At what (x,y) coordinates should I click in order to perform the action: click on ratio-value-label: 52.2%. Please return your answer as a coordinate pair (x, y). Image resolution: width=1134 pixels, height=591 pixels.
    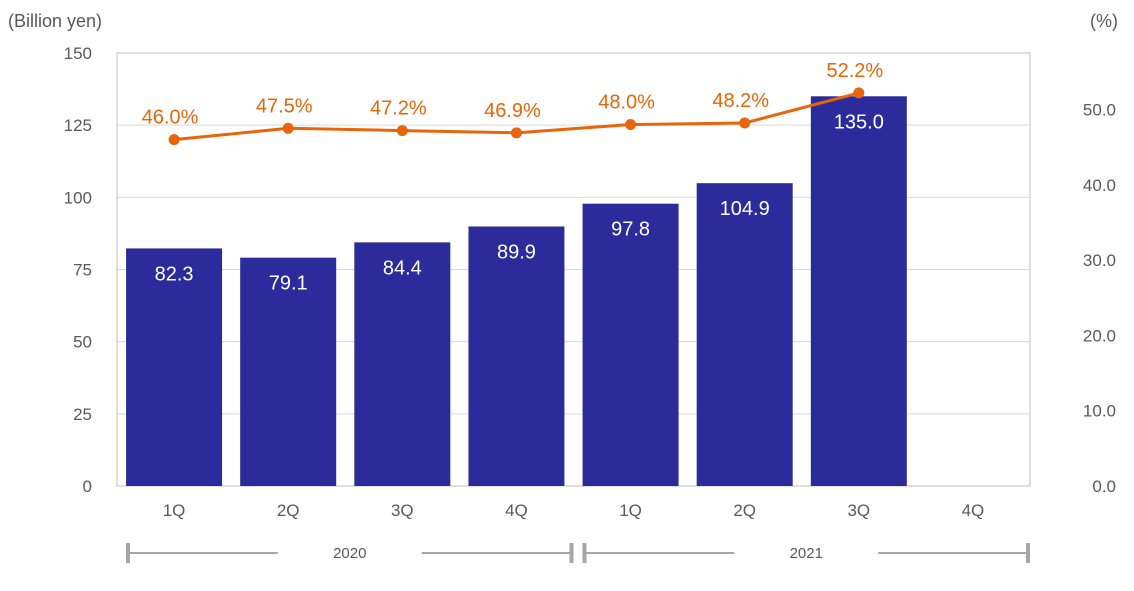
    Looking at the image, I should click on (854, 71).